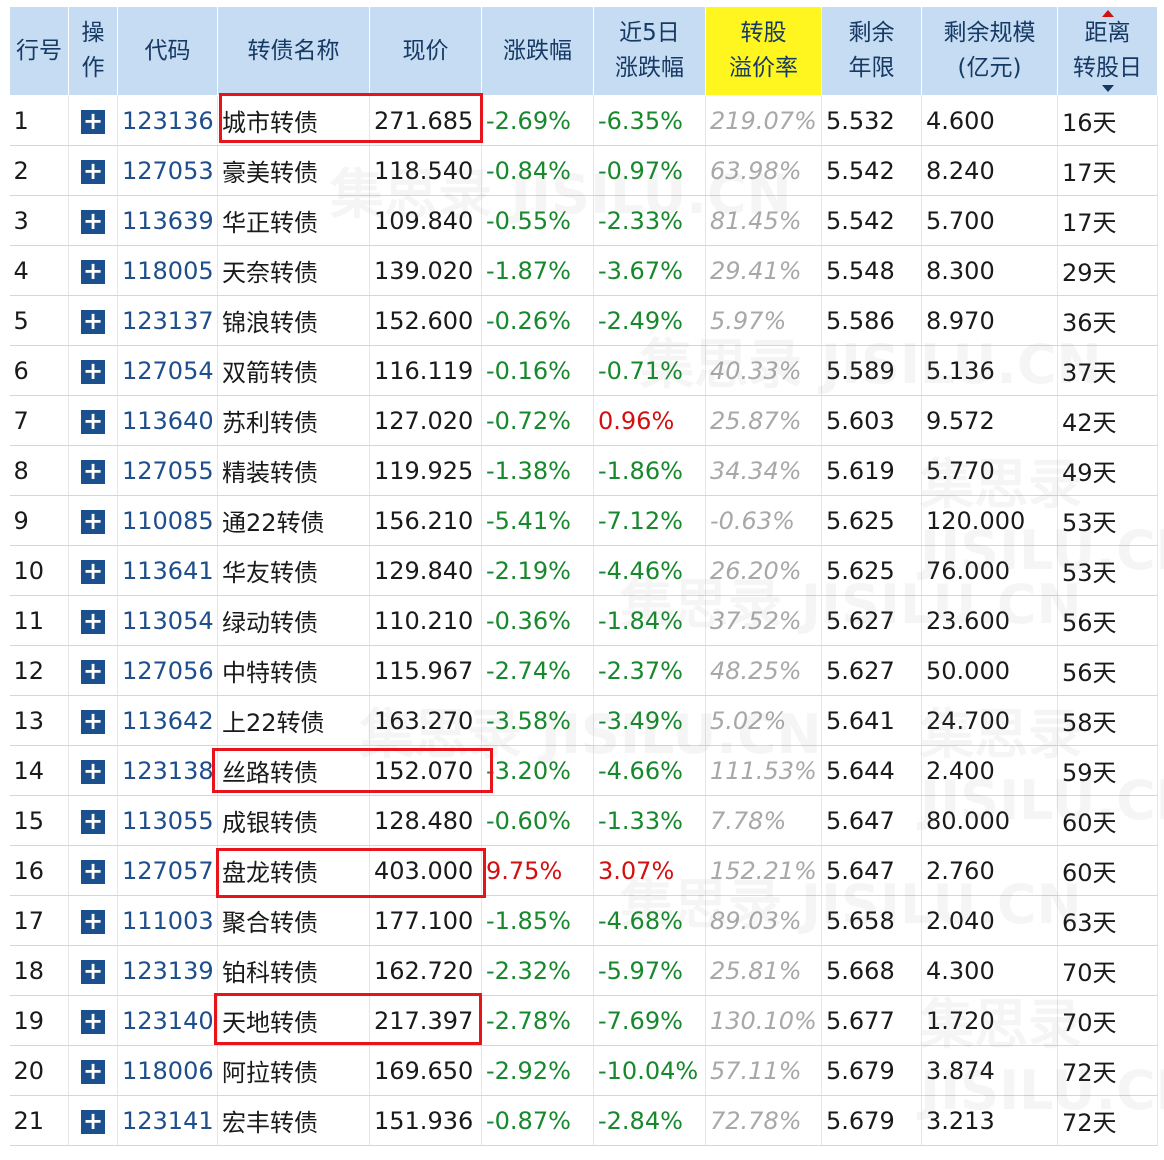 Image resolution: width=1164 pixels, height=1160 pixels. I want to click on bond-name: 上22转债, so click(293, 720).